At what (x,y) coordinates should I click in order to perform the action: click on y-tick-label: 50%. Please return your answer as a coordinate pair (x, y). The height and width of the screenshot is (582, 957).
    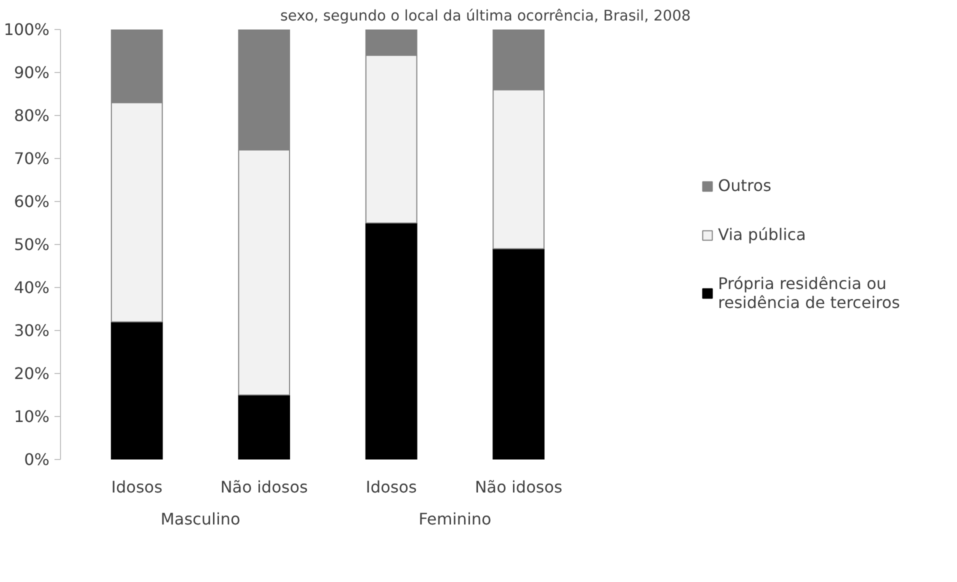
    Looking at the image, I should click on (32, 244).